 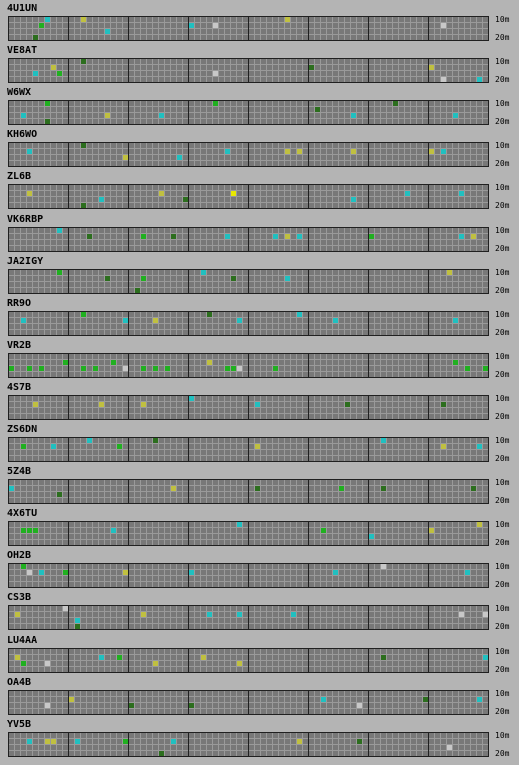 What do you see at coordinates (259, 695) in the screenshot?
I see `beacon-row: OA4B 10m 20m` at bounding box center [259, 695].